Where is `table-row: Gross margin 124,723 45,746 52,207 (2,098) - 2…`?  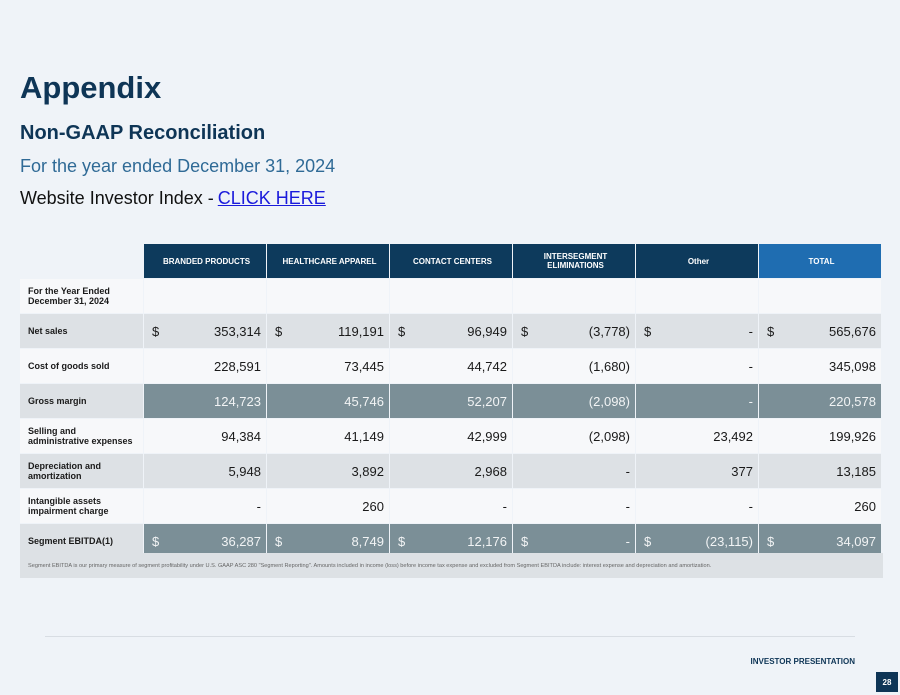 table-row: Gross margin 124,723 45,746 52,207 (2,098) - 2… is located at coordinates (451, 401).